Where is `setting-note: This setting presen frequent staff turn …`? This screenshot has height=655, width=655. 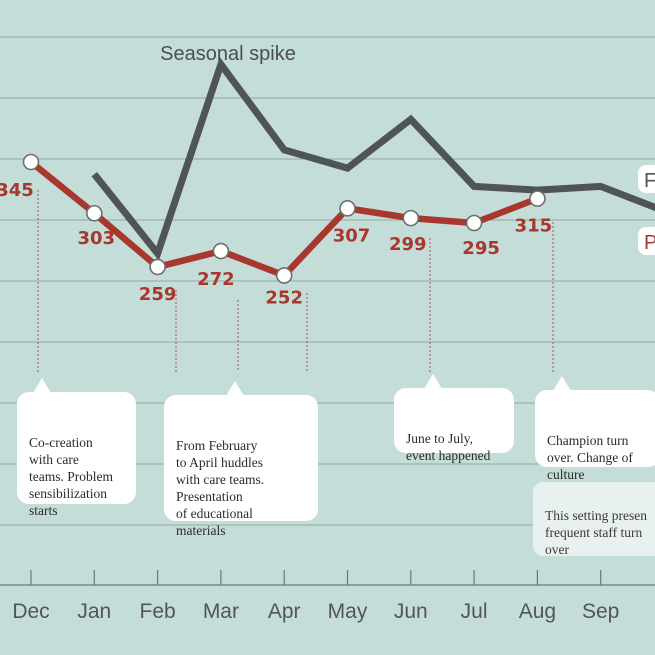 setting-note: This setting presen frequent staff turn … is located at coordinates (594, 519).